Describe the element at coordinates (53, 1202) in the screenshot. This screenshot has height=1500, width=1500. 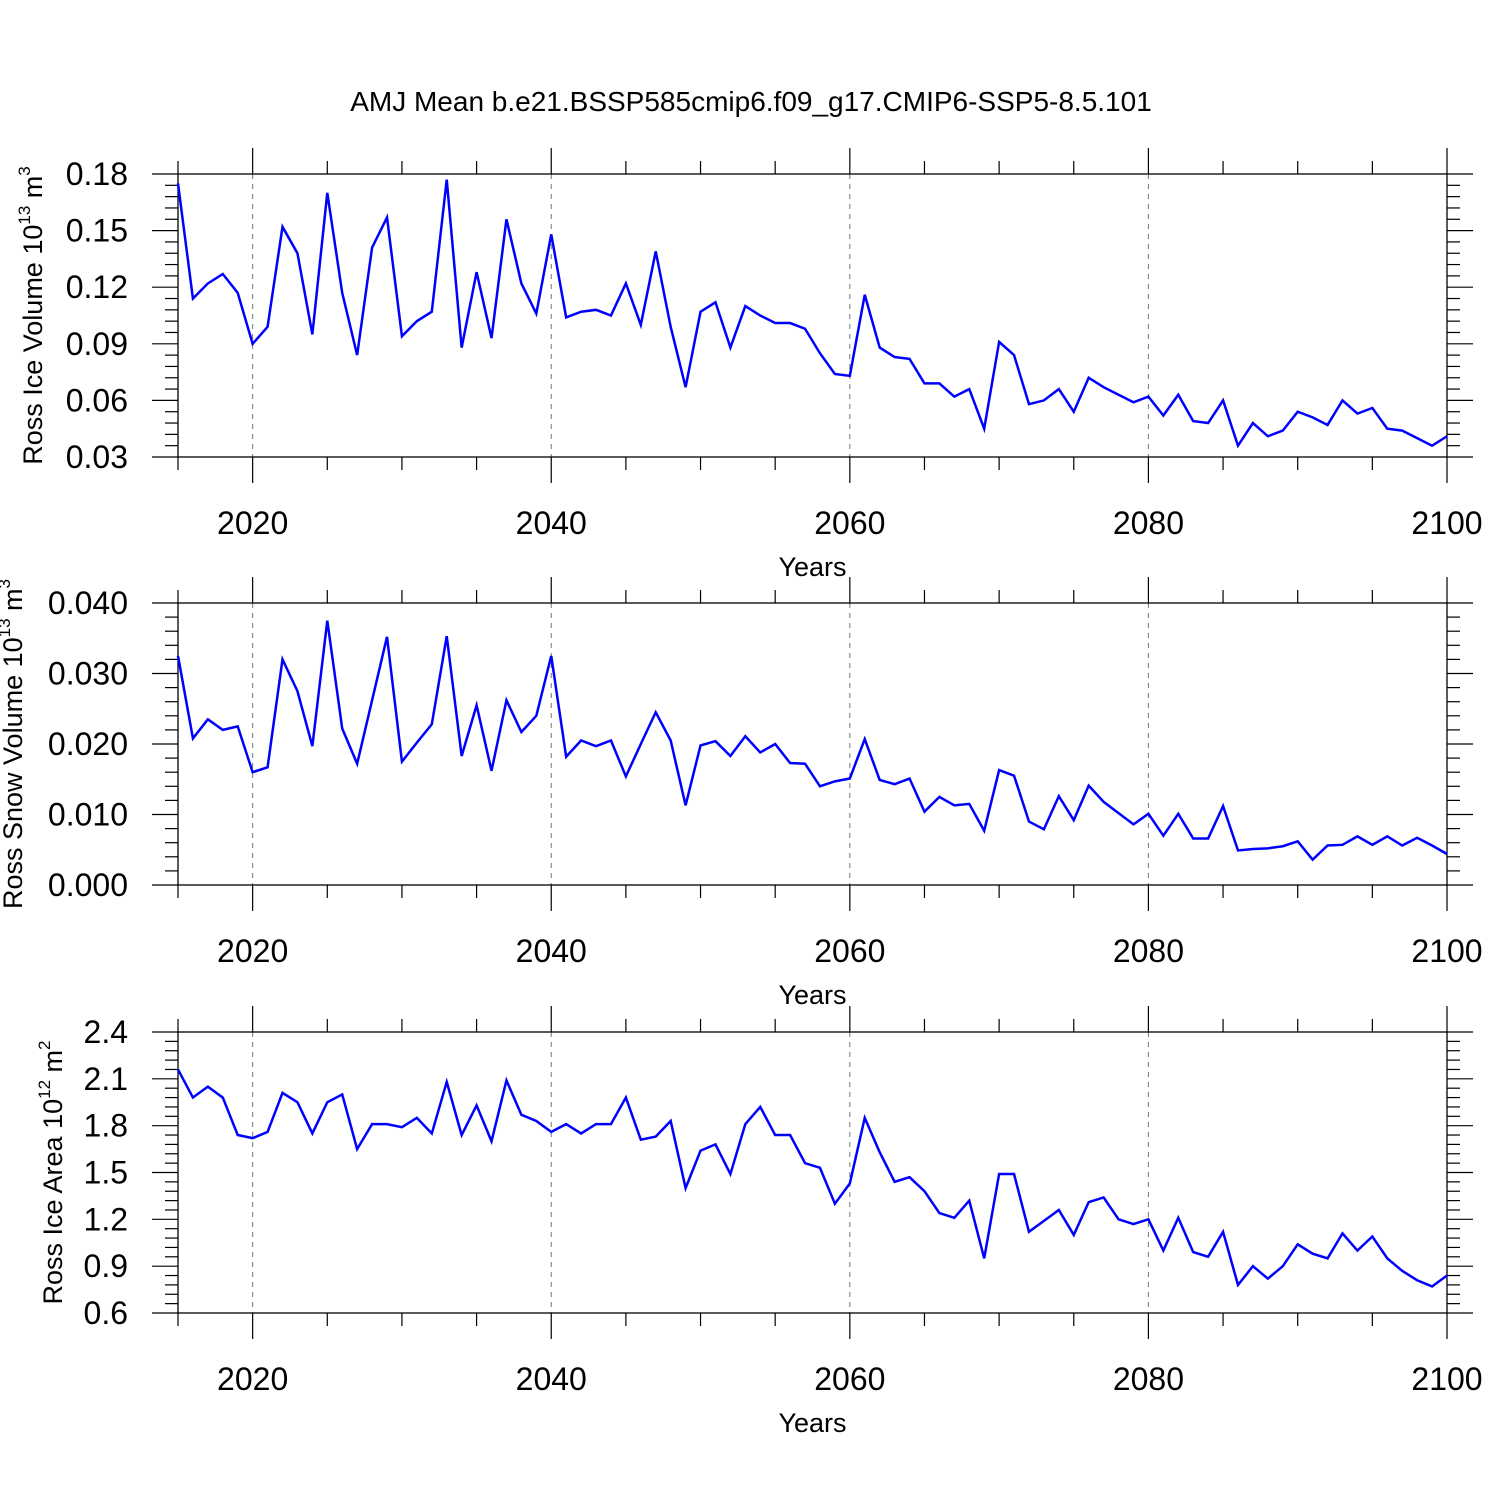
I see `y-label-main: Ross Ice Area 10` at that location.